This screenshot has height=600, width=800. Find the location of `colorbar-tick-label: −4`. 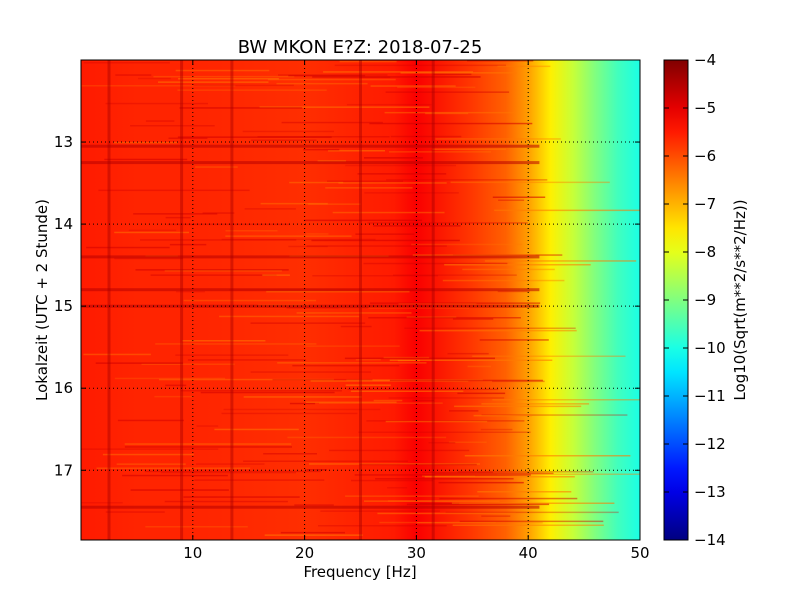

colorbar-tick-label: −4 is located at coordinates (705, 60).